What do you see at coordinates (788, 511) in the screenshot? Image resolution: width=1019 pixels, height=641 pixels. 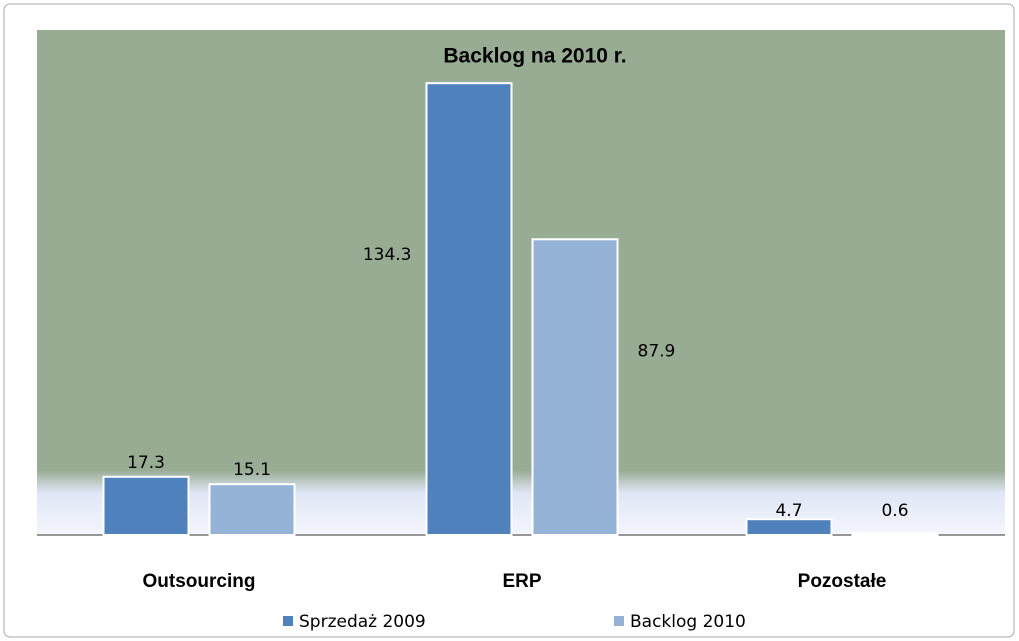 I see `data-label: 4.7` at bounding box center [788, 511].